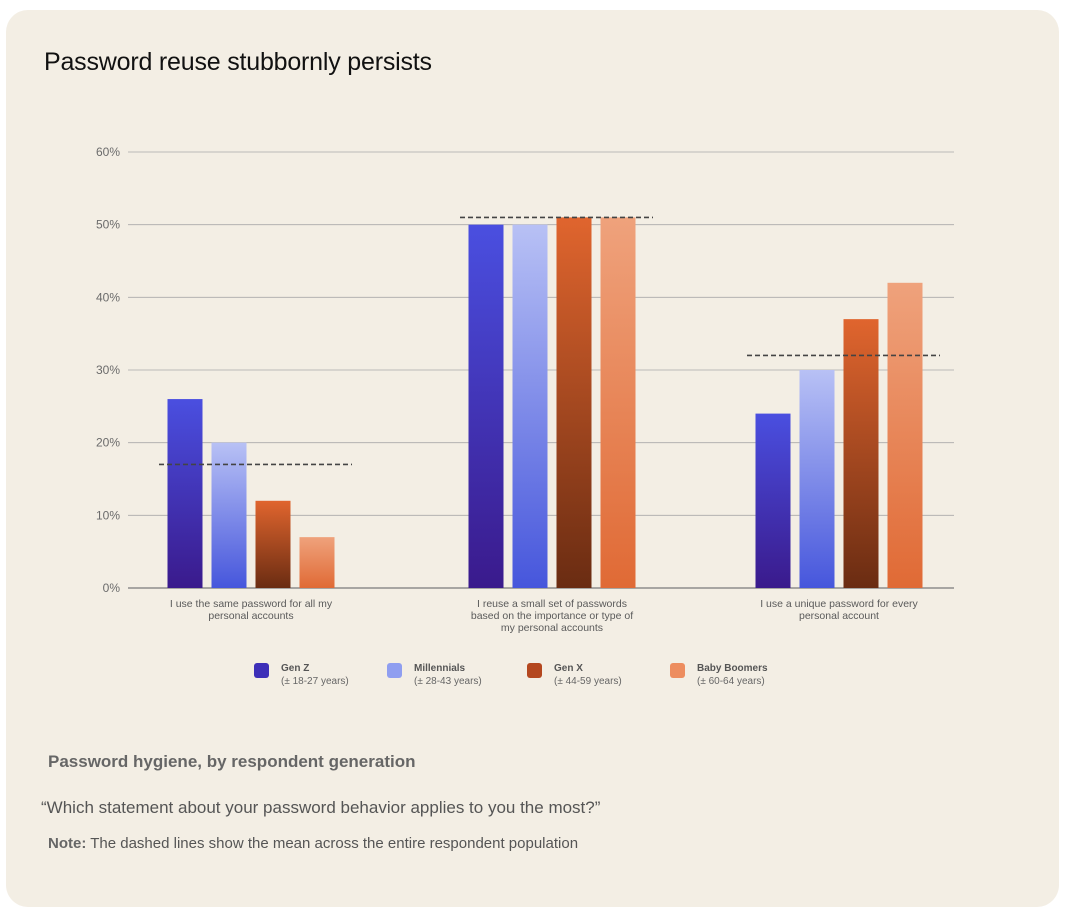 Image resolution: width=1069 pixels, height=915 pixels. I want to click on legend-item: Gen Z (± 18-27 years), so click(301, 675).